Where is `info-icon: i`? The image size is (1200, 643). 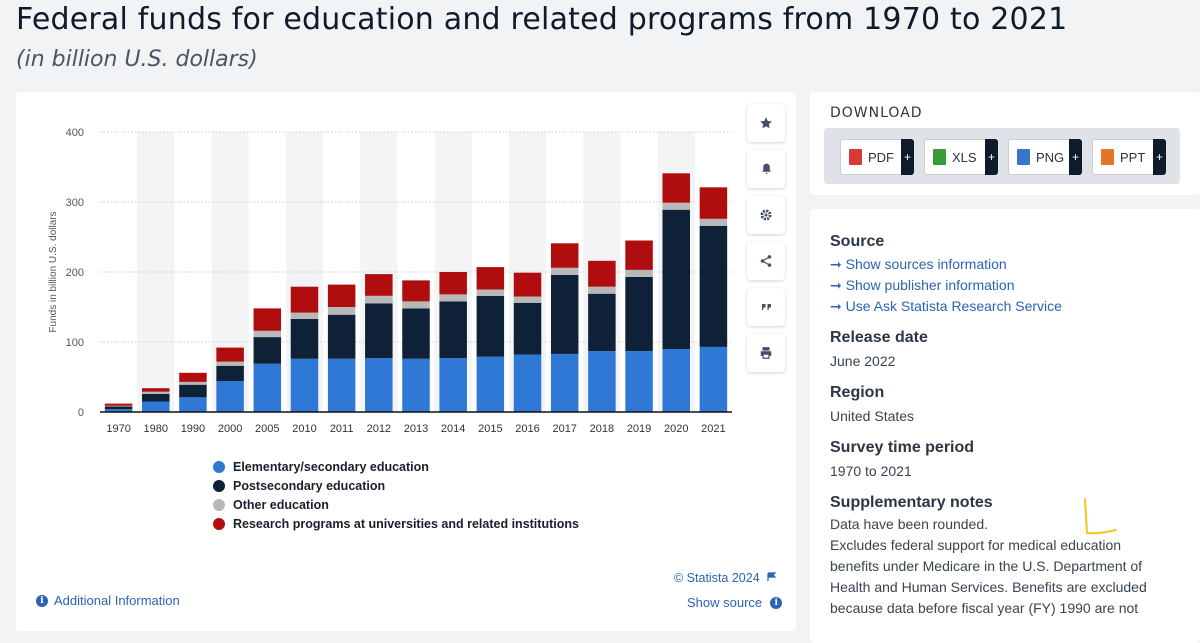 info-icon: i is located at coordinates (42, 600).